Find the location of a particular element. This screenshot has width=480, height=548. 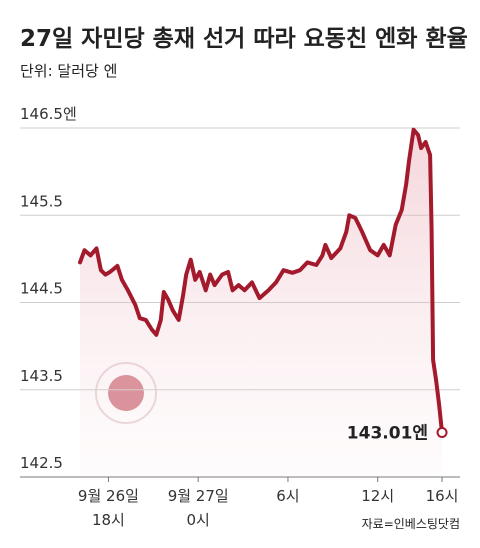

x-tick-label: 9월 27일 0시 is located at coordinates (198, 508).